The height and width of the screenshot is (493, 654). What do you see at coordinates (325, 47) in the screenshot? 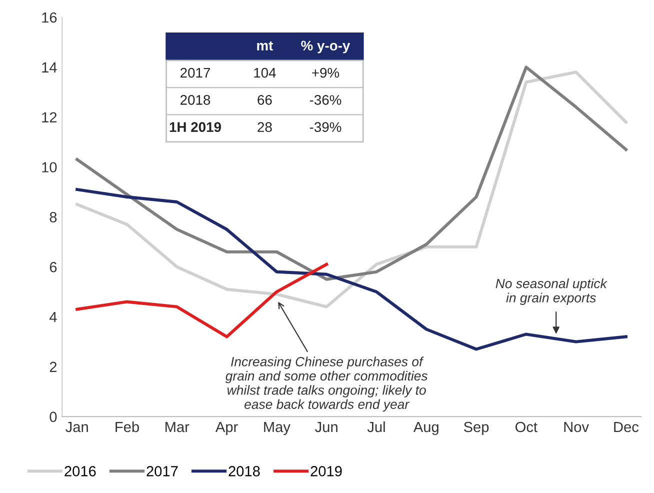
I see `annotation: % y-o-y` at bounding box center [325, 47].